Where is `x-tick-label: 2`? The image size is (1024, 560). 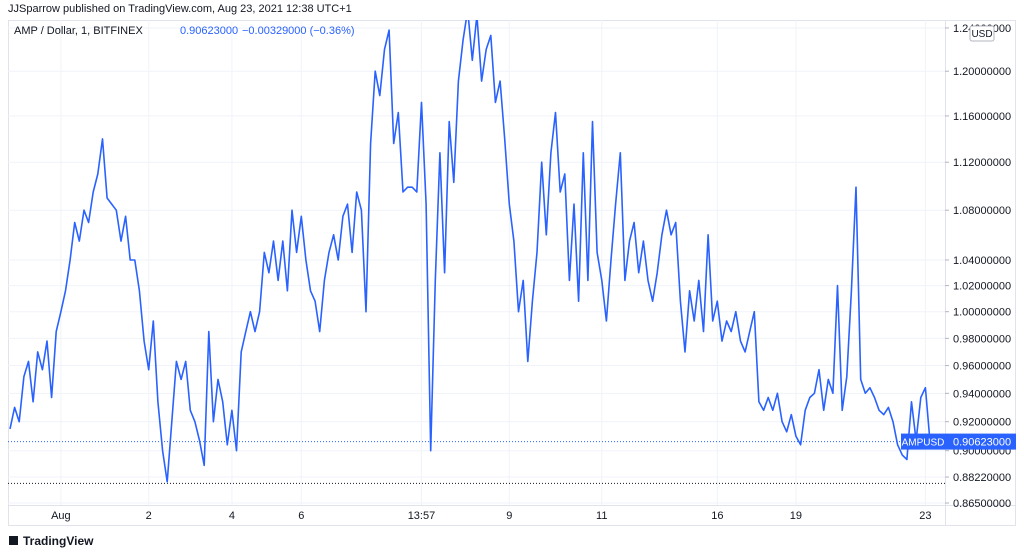 x-tick-label: 2 is located at coordinates (149, 516).